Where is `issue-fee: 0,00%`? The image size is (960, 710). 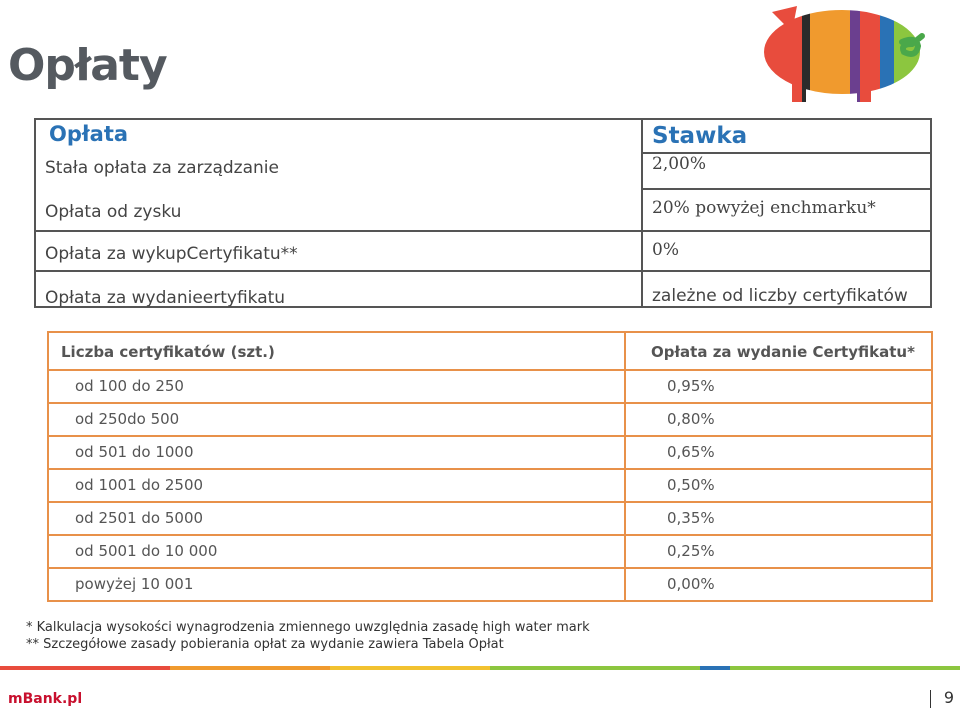 issue-fee: 0,00% is located at coordinates (691, 584).